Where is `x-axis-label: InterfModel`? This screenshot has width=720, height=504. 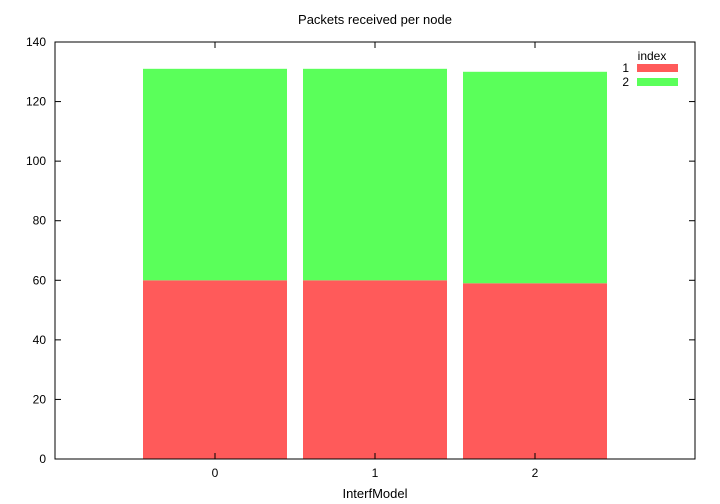 x-axis-label: InterfModel is located at coordinates (374, 493).